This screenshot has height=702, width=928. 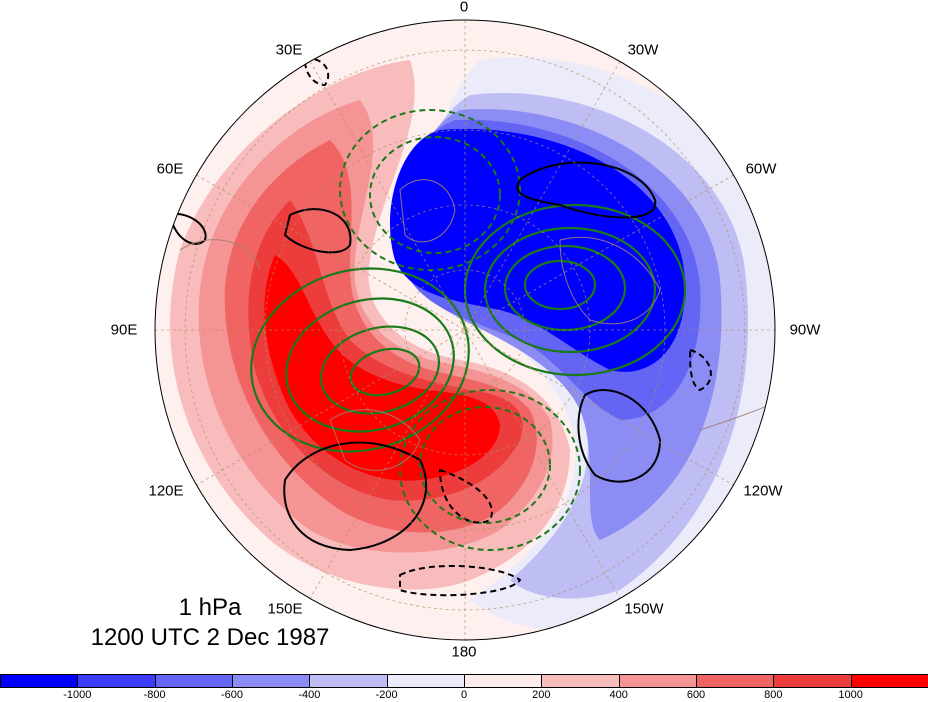 I want to click on time-label: 1200 UTC 2 Dec 1987, so click(x=210, y=637).